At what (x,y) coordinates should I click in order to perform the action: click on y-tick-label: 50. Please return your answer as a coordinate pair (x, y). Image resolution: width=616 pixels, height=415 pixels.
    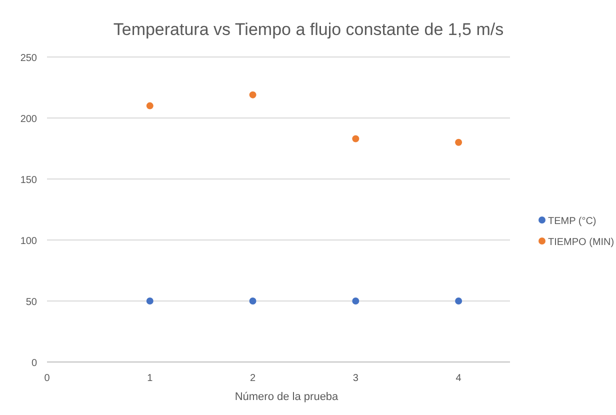
    Looking at the image, I should click on (32, 302).